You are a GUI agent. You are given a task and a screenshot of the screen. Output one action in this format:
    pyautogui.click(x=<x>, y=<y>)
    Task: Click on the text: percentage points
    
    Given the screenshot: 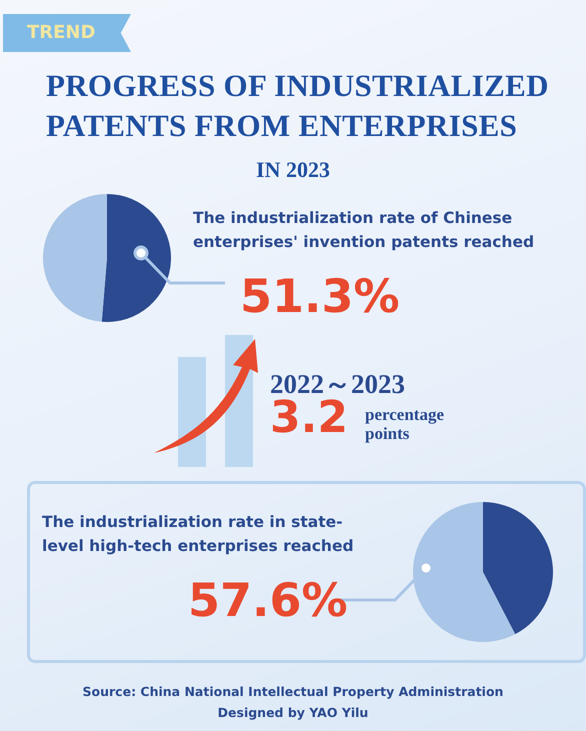 What is the action you would take?
    pyautogui.click(x=405, y=424)
    